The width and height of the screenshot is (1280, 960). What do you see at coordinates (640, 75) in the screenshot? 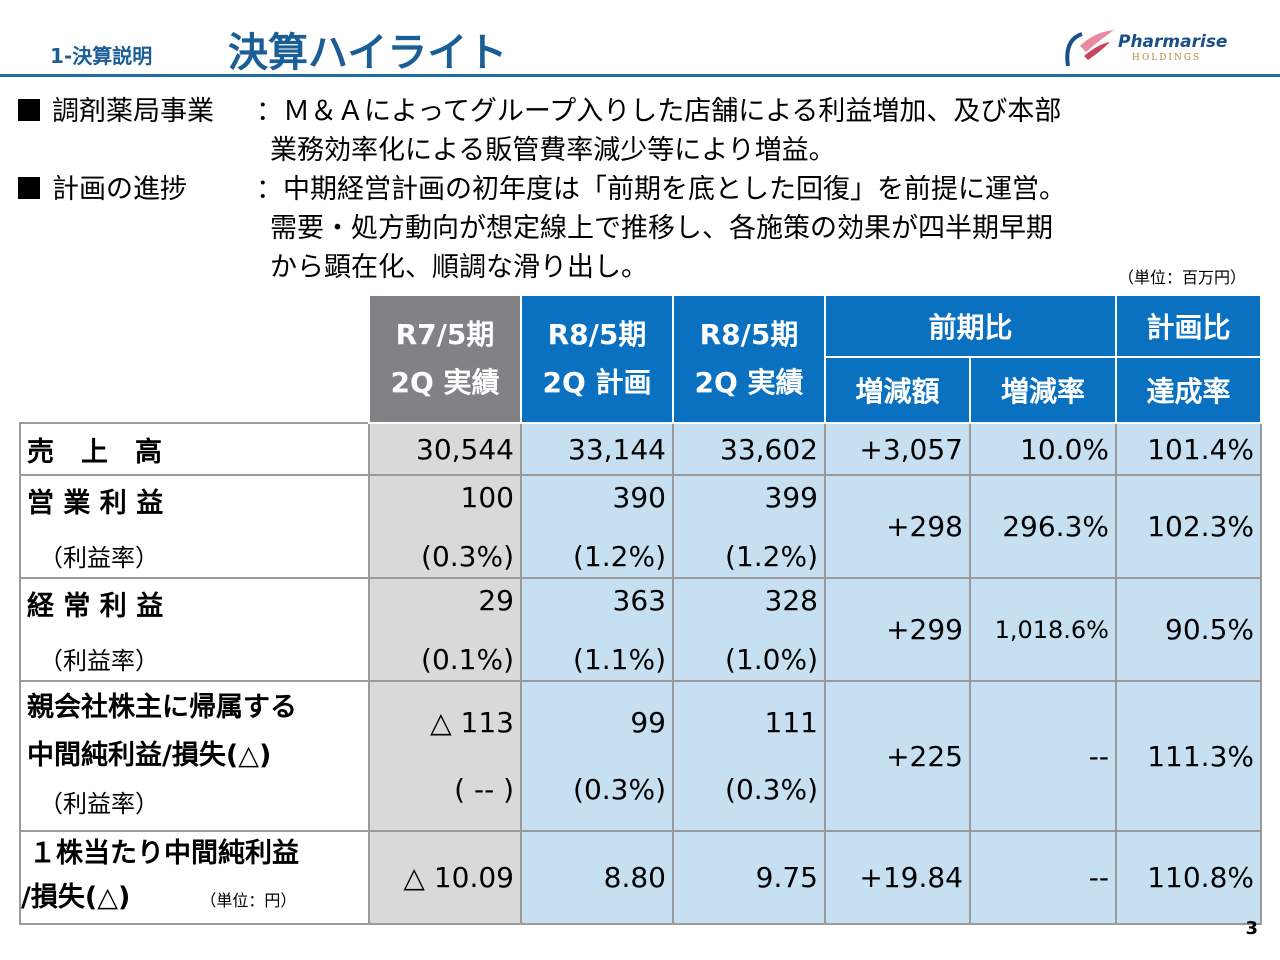
I see `header-divider` at bounding box center [640, 75].